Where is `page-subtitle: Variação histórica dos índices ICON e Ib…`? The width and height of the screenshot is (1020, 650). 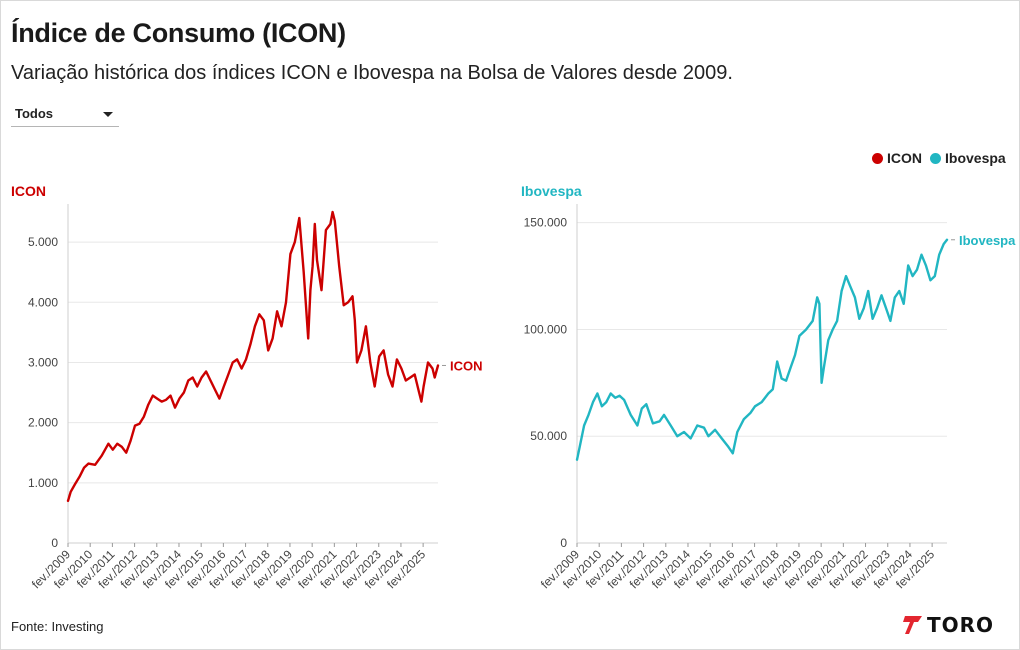
page-subtitle: Variação histórica dos índices ICON e Ib… is located at coordinates (372, 73).